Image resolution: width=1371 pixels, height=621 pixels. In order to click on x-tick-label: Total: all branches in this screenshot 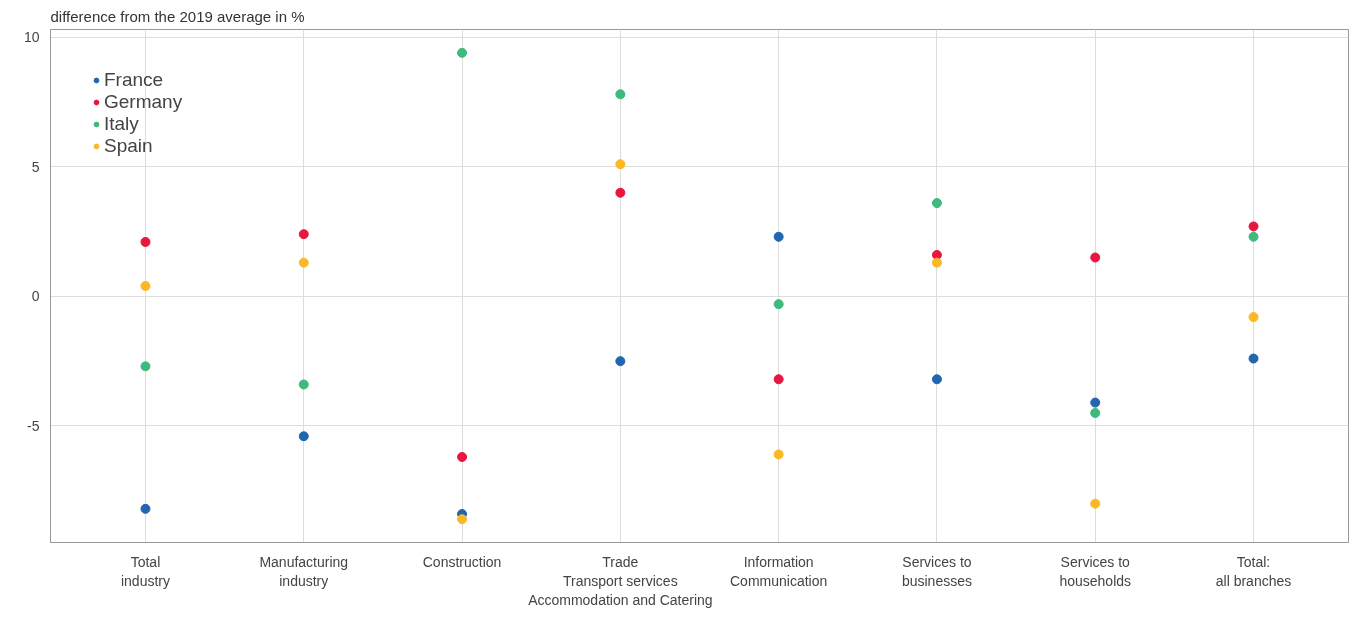, I will do `click(1253, 571)`.